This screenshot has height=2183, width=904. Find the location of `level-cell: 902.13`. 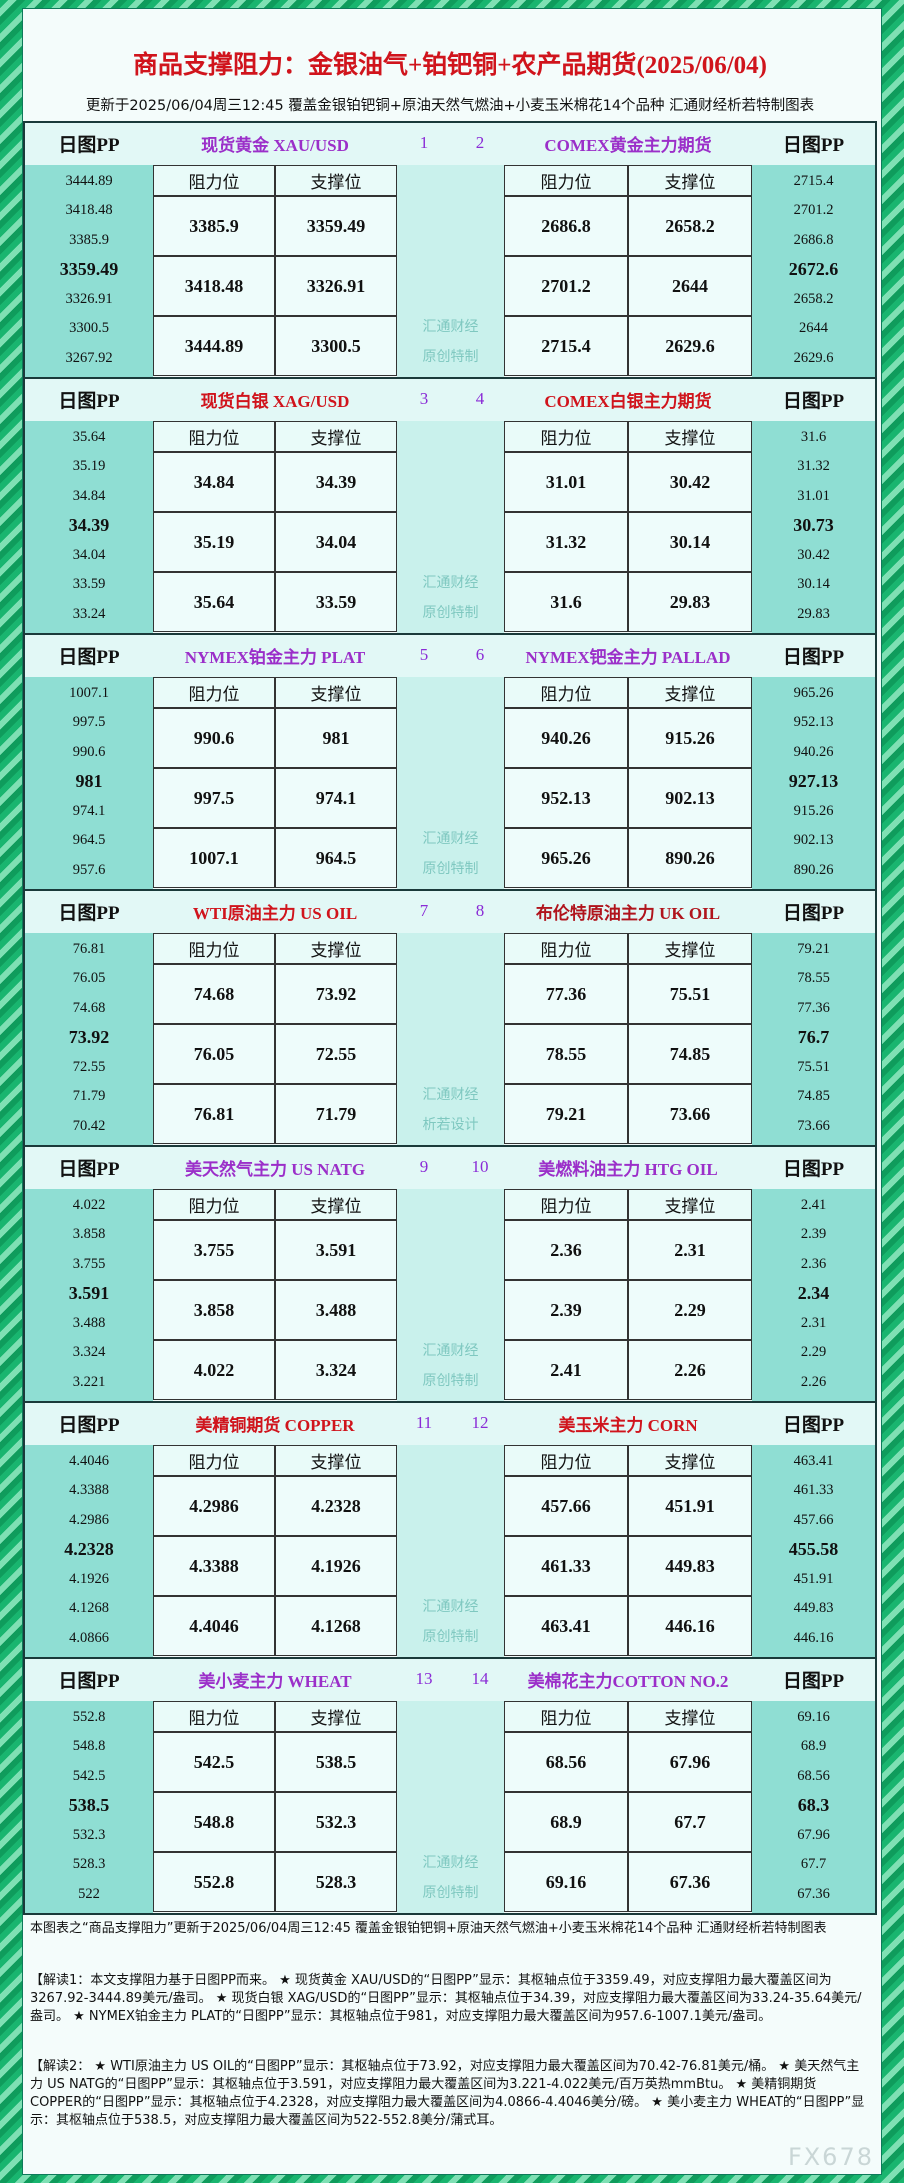

level-cell: 902.13 is located at coordinates (690, 798).